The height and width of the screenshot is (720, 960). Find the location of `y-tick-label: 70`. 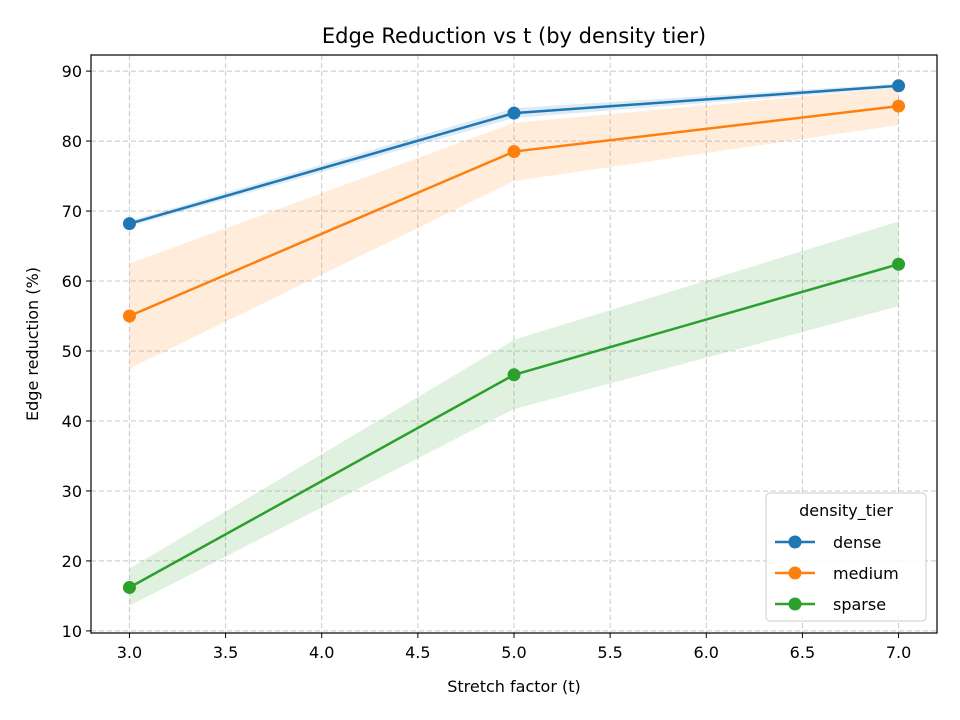

y-tick-label: 70 is located at coordinates (72, 211).